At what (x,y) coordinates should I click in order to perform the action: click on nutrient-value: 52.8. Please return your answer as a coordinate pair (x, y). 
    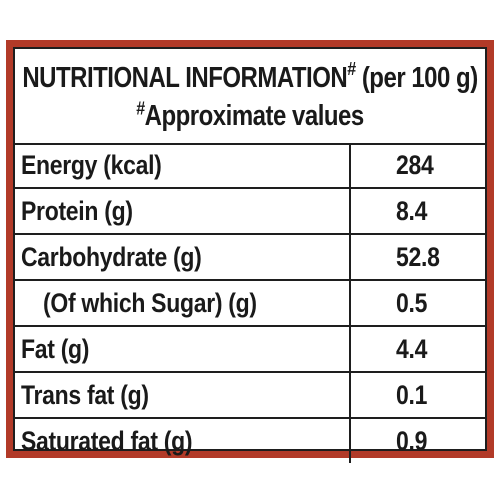
    Looking at the image, I should click on (417, 257).